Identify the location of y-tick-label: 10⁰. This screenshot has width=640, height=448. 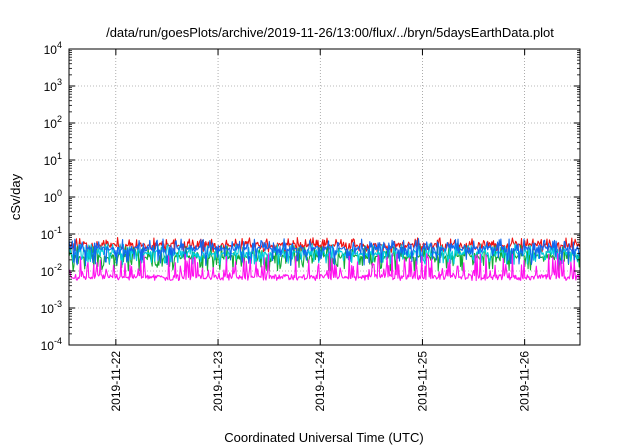
(53, 196).